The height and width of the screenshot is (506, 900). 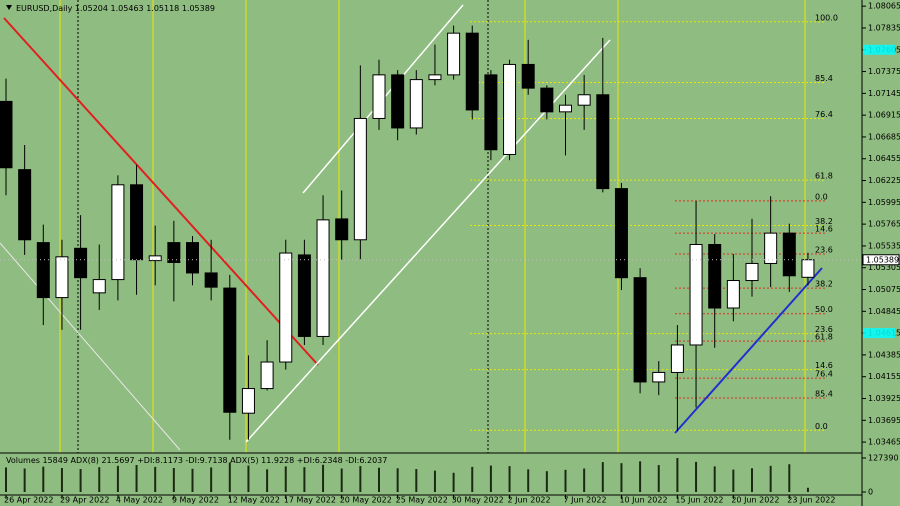 What do you see at coordinates (91, 8) in the screenshot?
I see `open: 1.05204` at bounding box center [91, 8].